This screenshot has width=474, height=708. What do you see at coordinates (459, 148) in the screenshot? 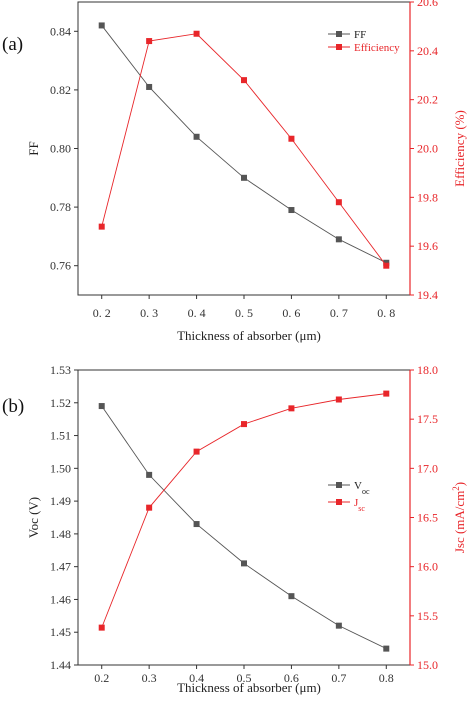
I see `right-axis-title: Efficiency (%)` at bounding box center [459, 148].